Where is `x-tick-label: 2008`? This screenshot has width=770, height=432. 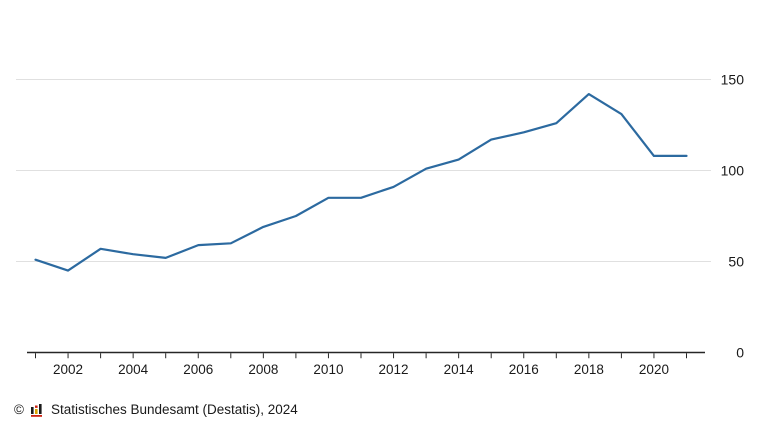
x-tick-label: 2008 is located at coordinates (263, 369).